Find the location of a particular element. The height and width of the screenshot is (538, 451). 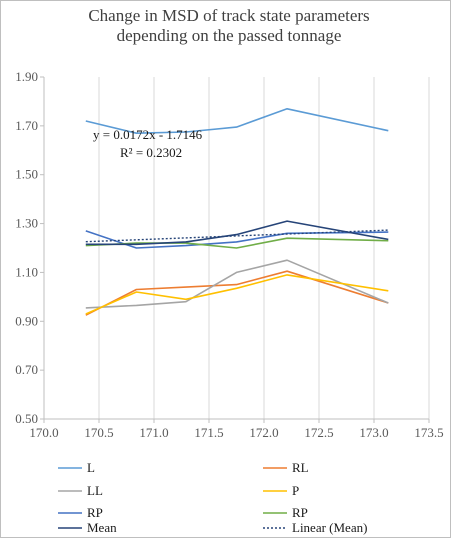

x-tick-label: 172.0 is located at coordinates (263, 432).